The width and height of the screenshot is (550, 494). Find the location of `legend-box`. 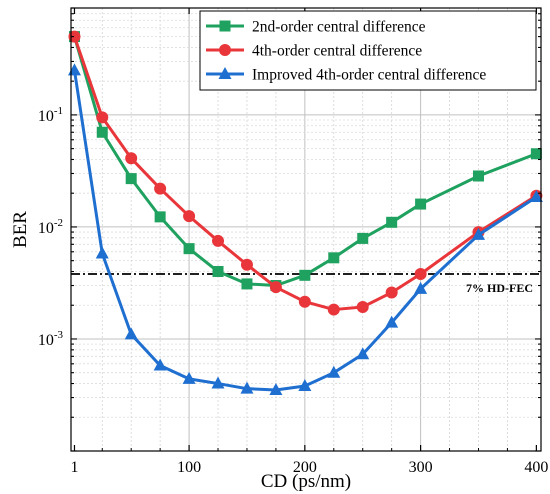

legend-box is located at coordinates (368, 50).